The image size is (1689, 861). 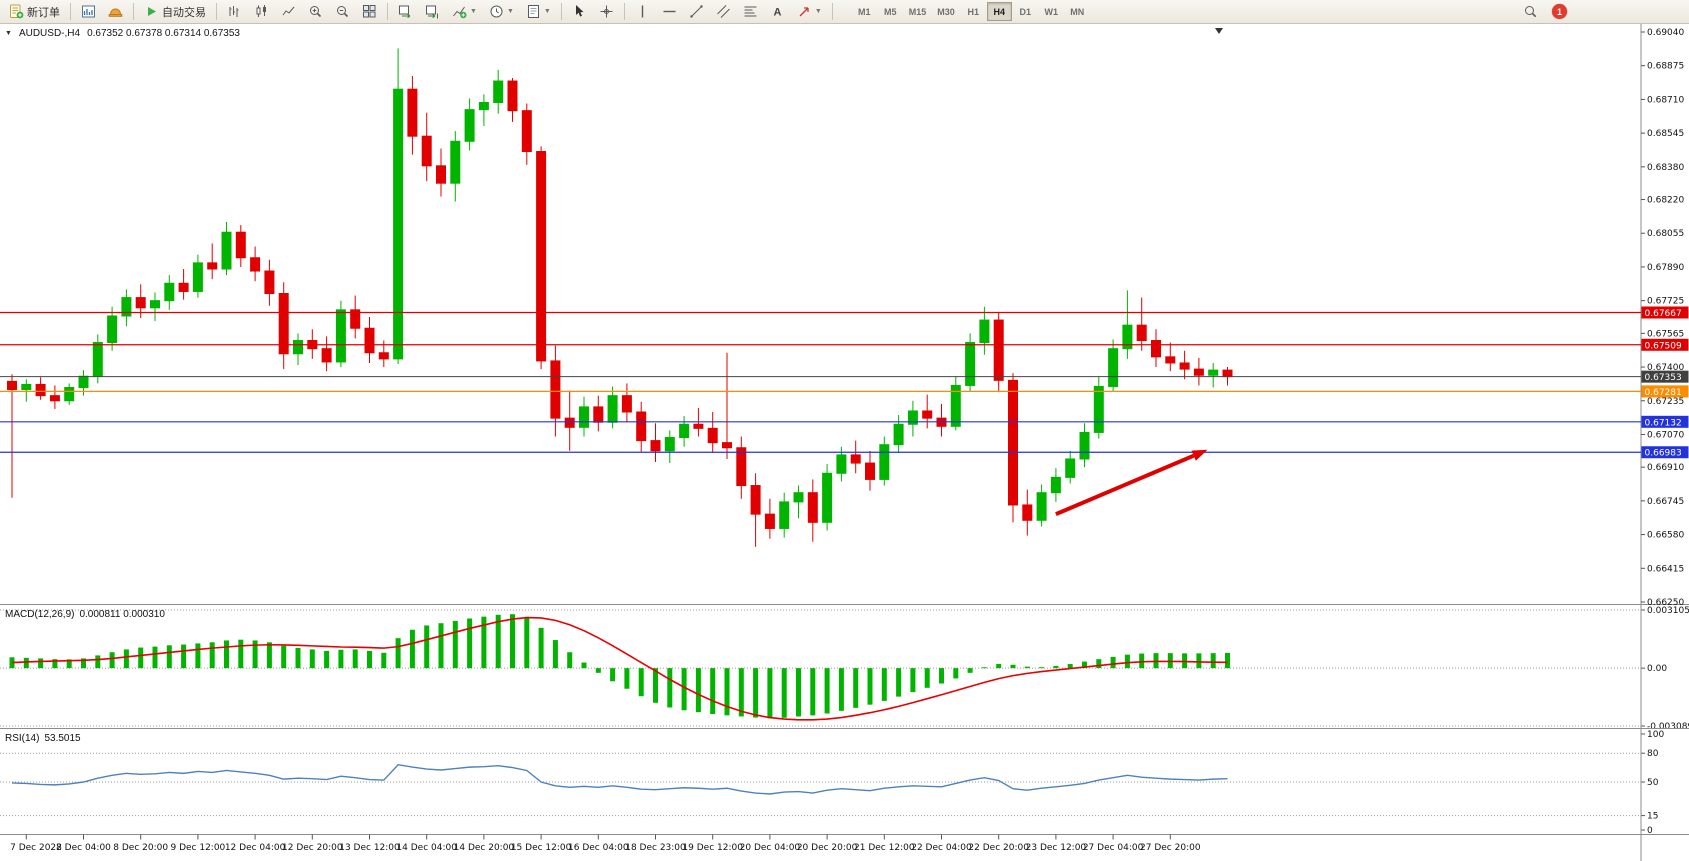 I want to click on timeframe-m5-button: M5, so click(x=890, y=11).